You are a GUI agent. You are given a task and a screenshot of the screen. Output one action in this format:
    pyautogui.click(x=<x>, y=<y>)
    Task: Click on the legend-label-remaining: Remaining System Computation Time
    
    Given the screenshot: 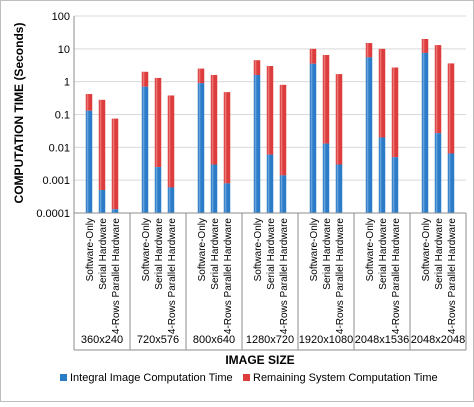 What is the action you would take?
    pyautogui.click(x=345, y=378)
    